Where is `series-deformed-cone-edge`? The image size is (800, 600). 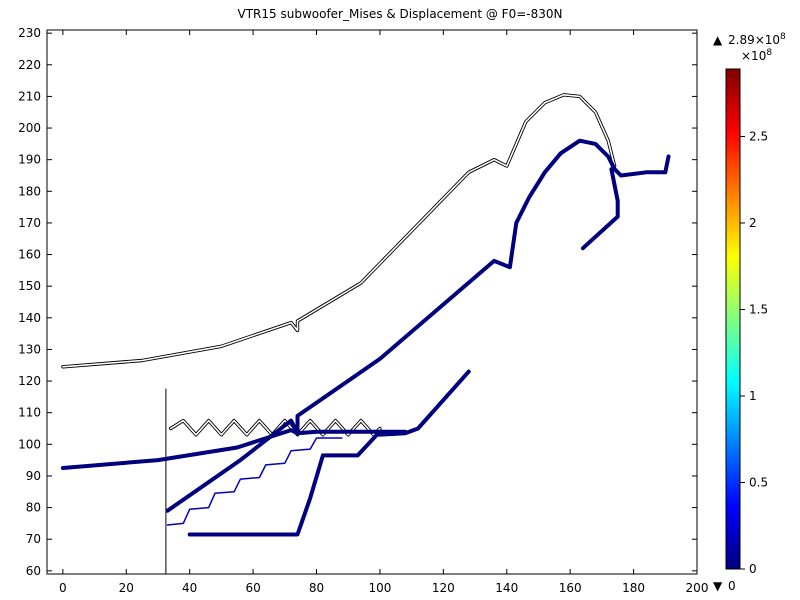
series-deformed-cone-edge is located at coordinates (600, 209).